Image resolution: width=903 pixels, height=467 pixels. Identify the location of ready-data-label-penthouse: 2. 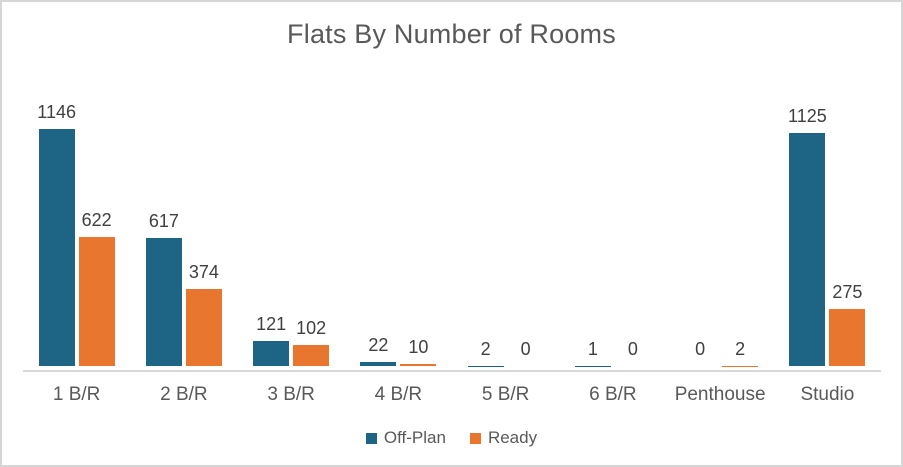
(740, 348).